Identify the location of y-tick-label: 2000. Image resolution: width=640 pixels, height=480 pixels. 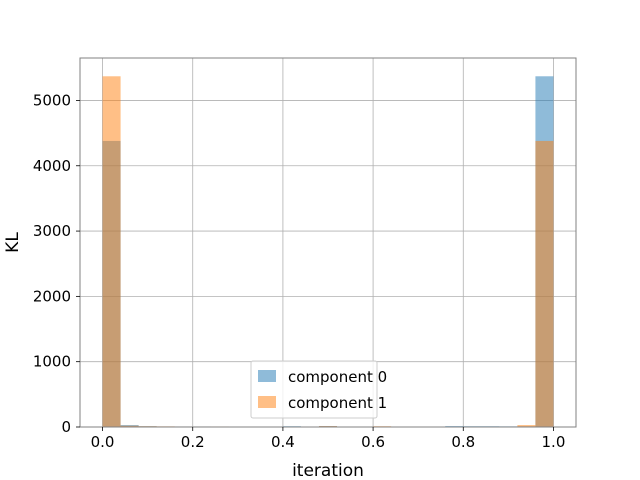
(52, 296).